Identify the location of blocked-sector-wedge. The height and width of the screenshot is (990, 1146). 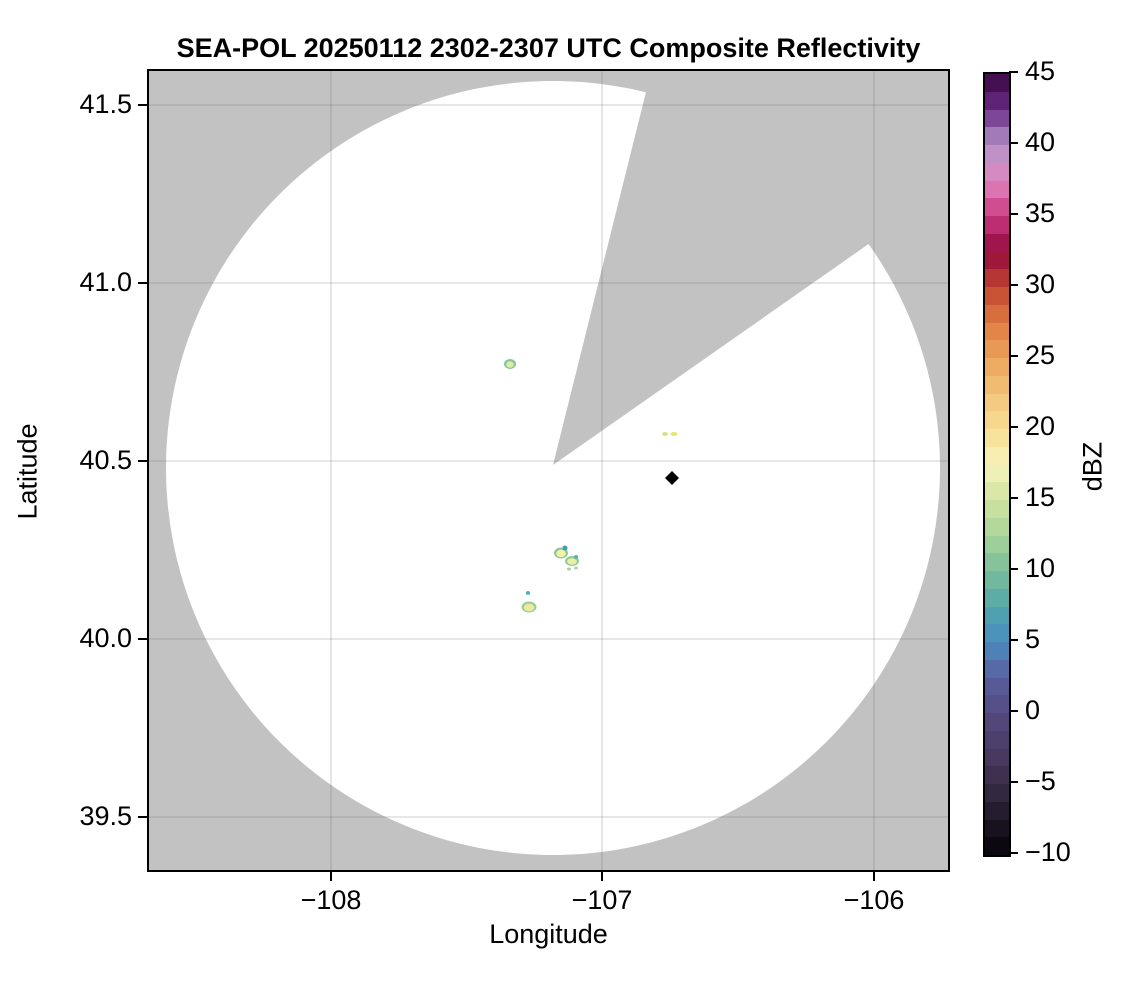
(751, 267).